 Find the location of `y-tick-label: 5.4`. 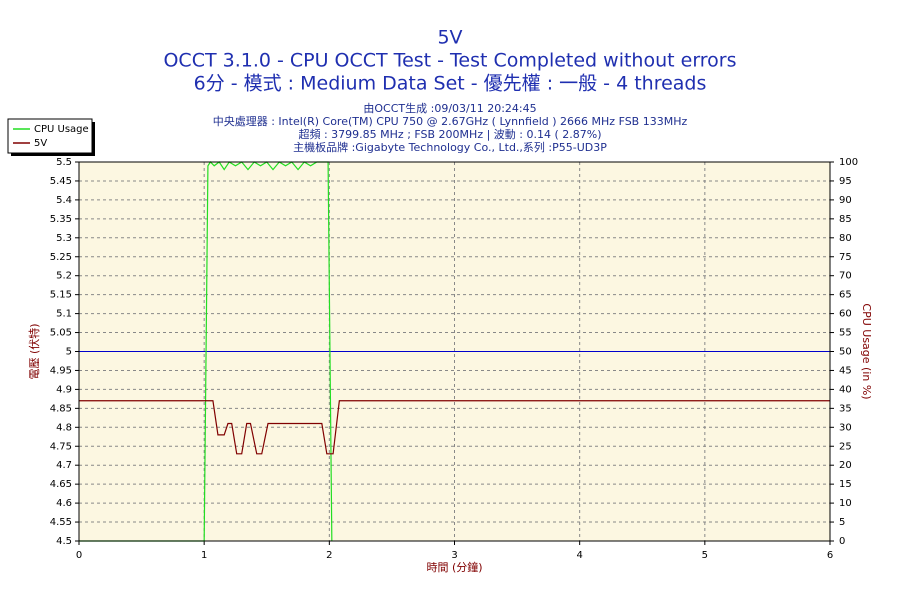

y-tick-label: 5.4 is located at coordinates (64, 200).